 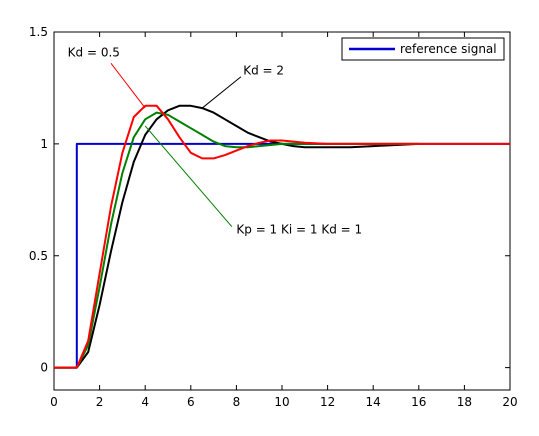 What do you see at coordinates (237, 402) in the screenshot?
I see `x-tick-label: 8` at bounding box center [237, 402].